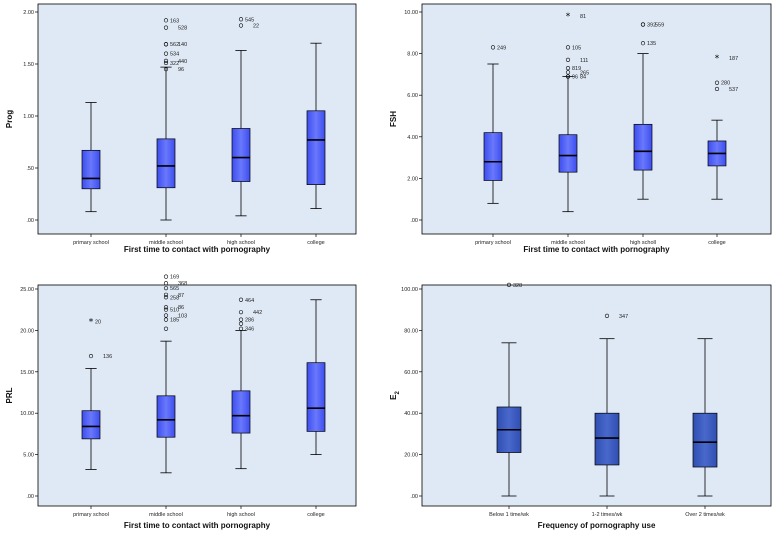 Image resolution: width=772 pixels, height=535 pixels. I want to click on outlier-label: 136, so click(107, 357).